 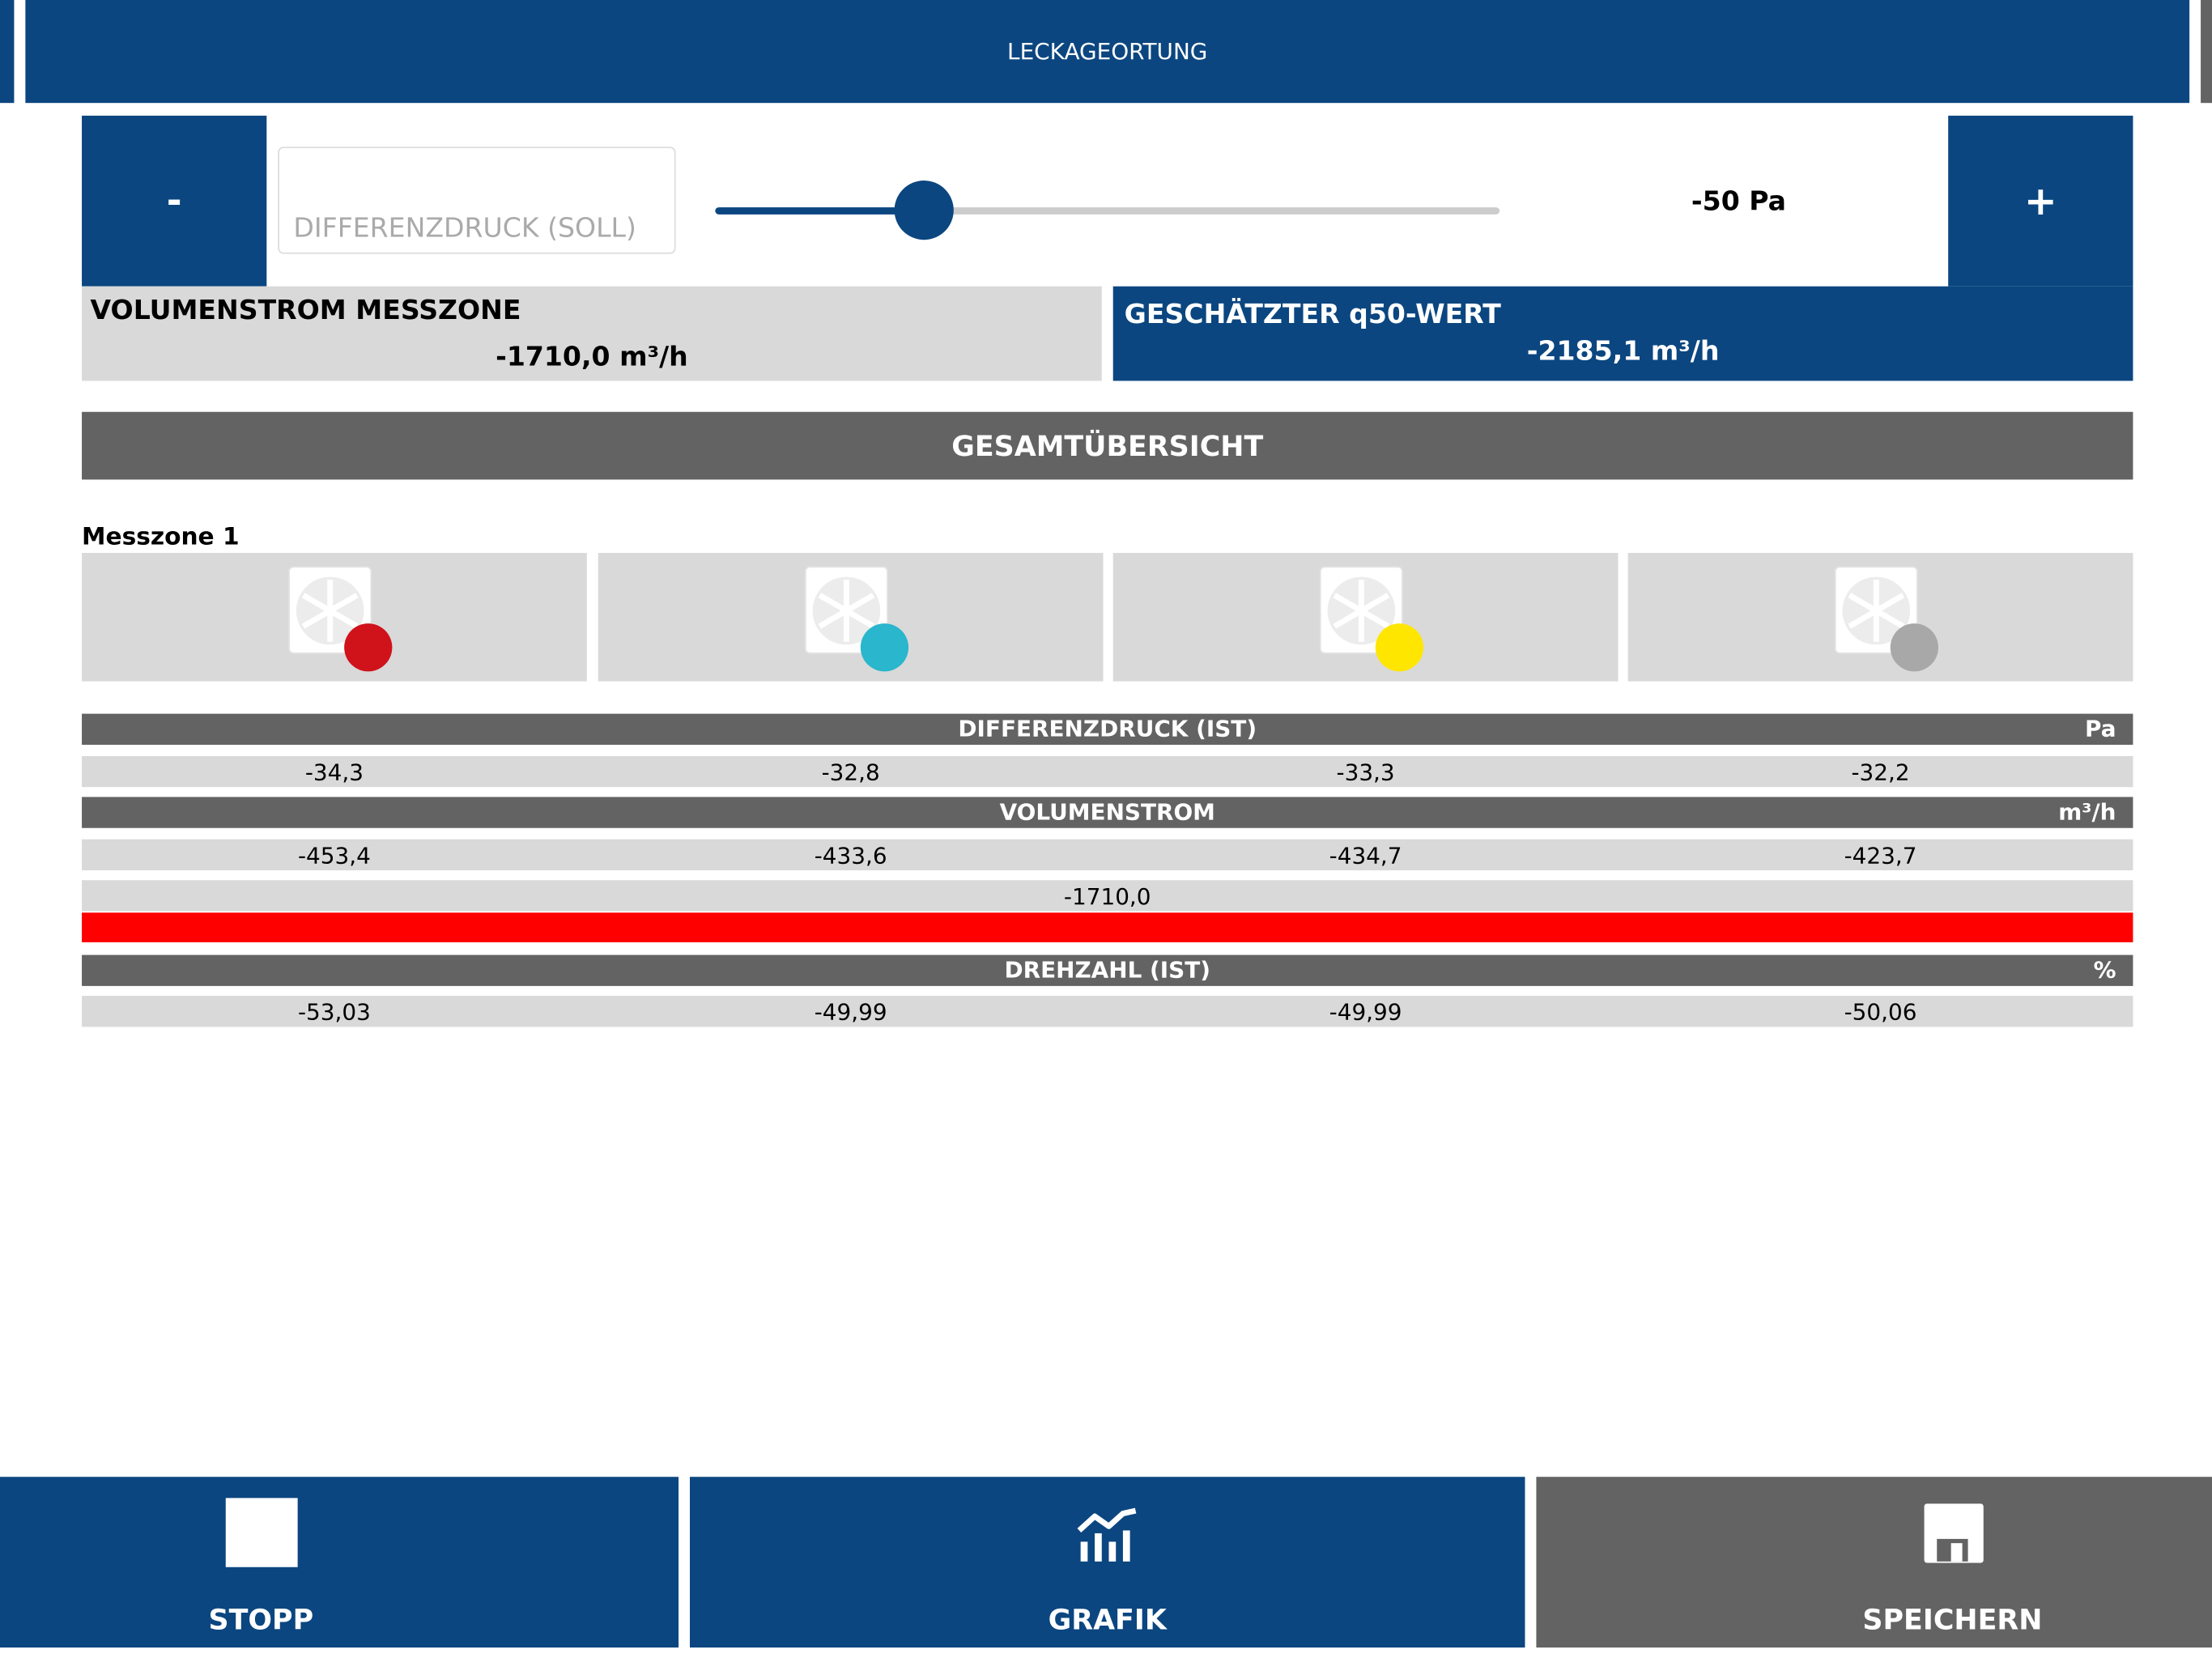 I want to click on value-cell: -32,2, so click(x=1880, y=772).